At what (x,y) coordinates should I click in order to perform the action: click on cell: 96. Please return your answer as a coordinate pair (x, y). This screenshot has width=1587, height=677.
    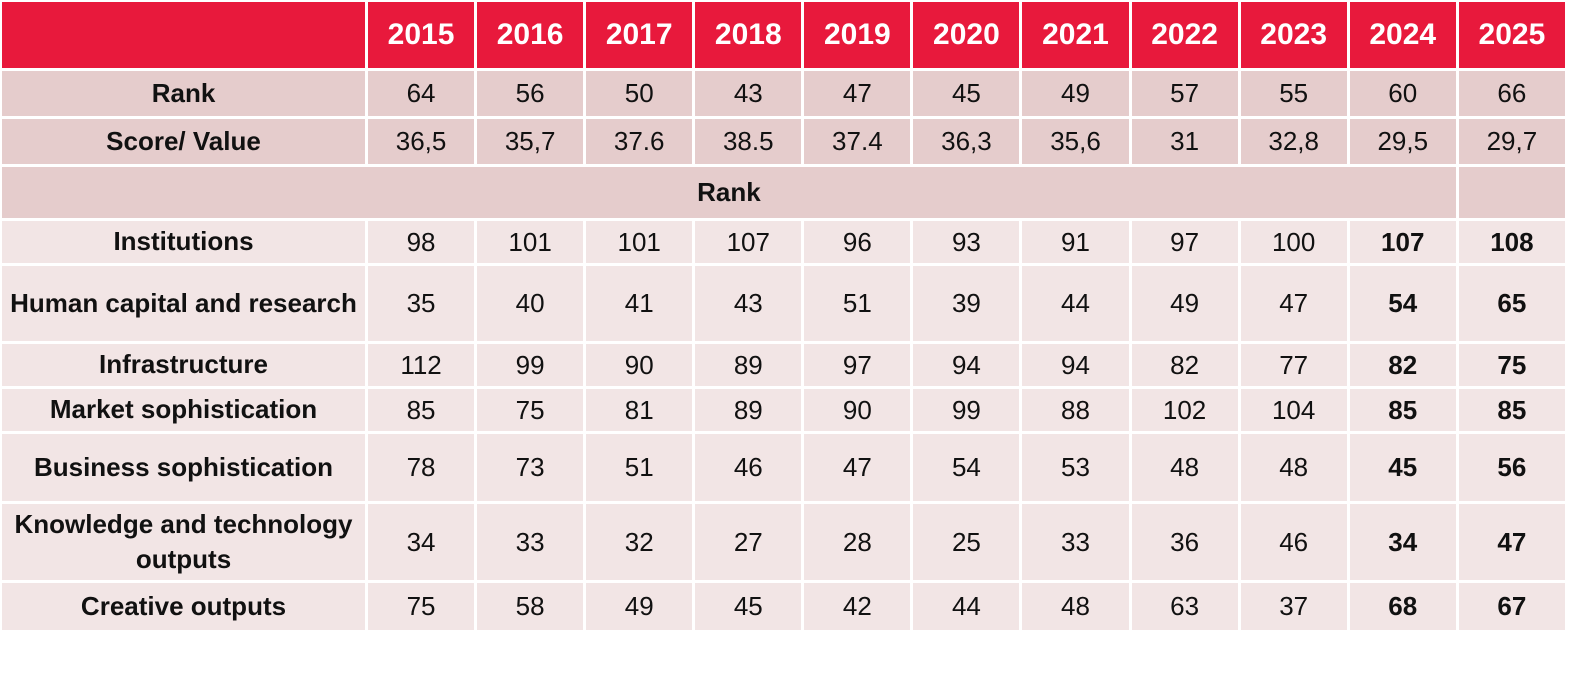
    Looking at the image, I should click on (857, 242).